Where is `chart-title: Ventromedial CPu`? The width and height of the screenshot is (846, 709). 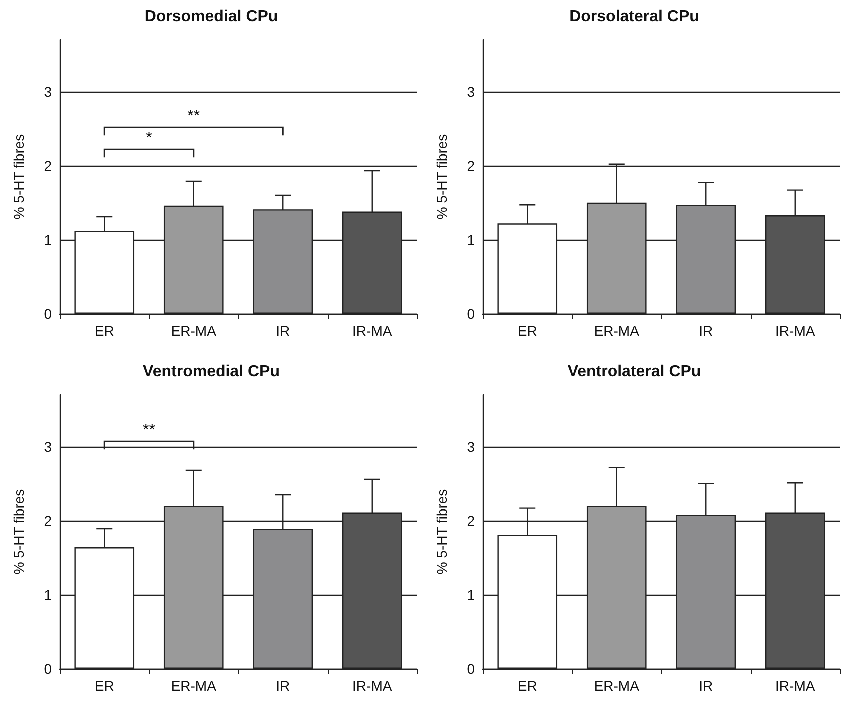
chart-title: Ventromedial CPu is located at coordinates (211, 371).